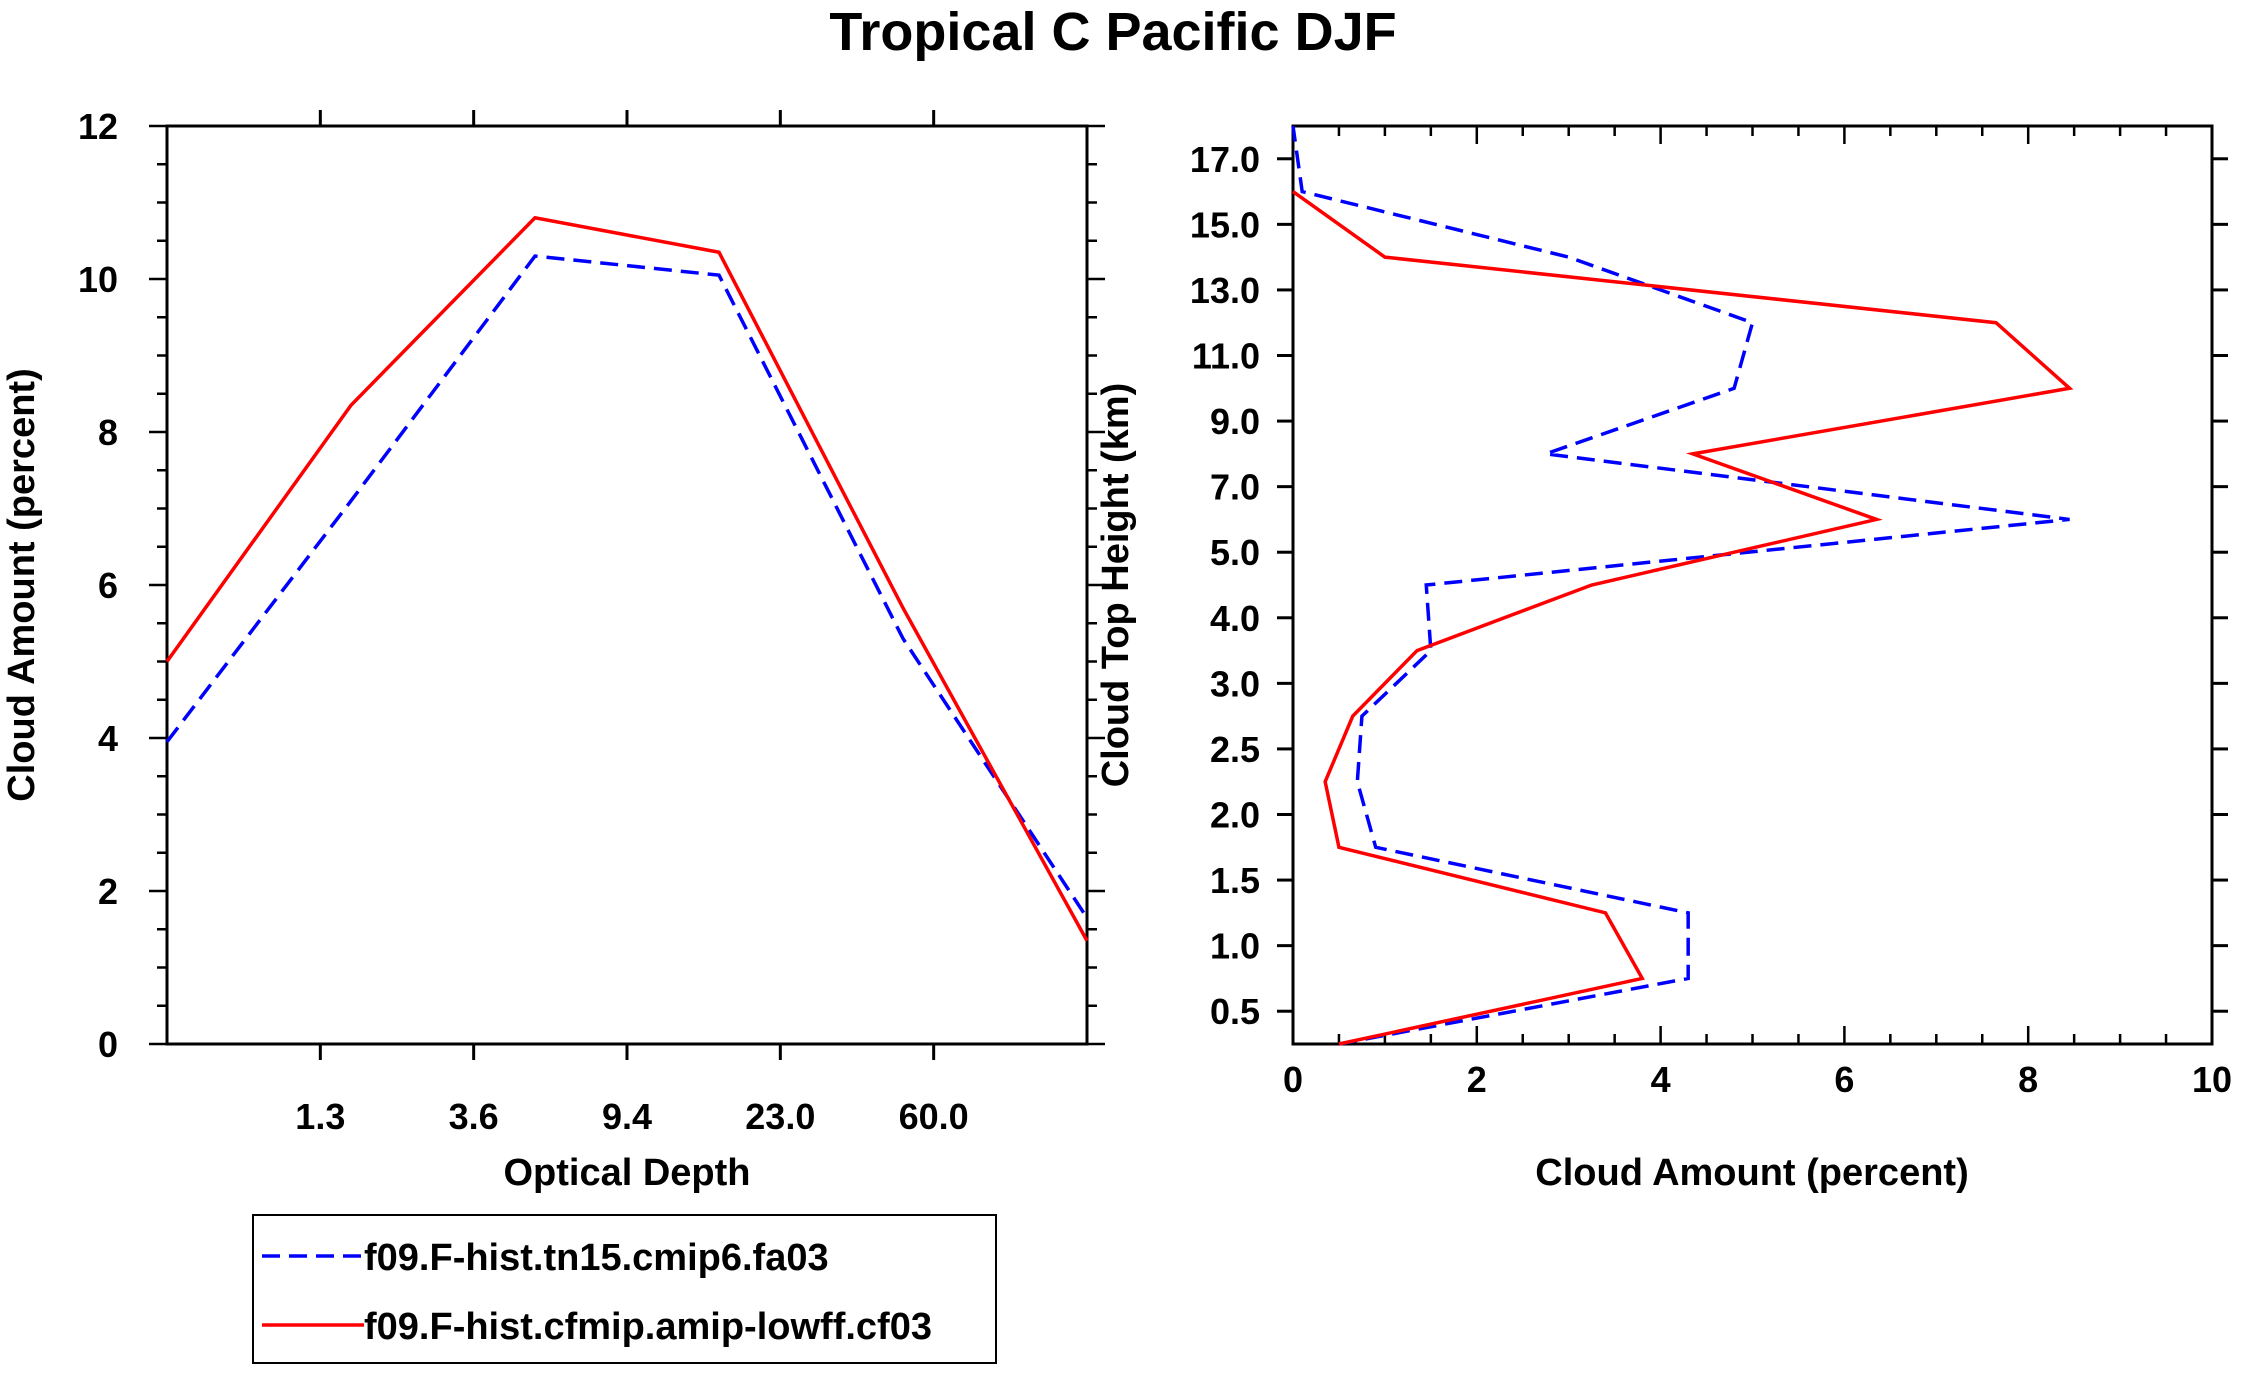 This screenshot has width=2241, height=1373. What do you see at coordinates (780, 1116) in the screenshot?
I see `left-x-tick-label: 23.0` at bounding box center [780, 1116].